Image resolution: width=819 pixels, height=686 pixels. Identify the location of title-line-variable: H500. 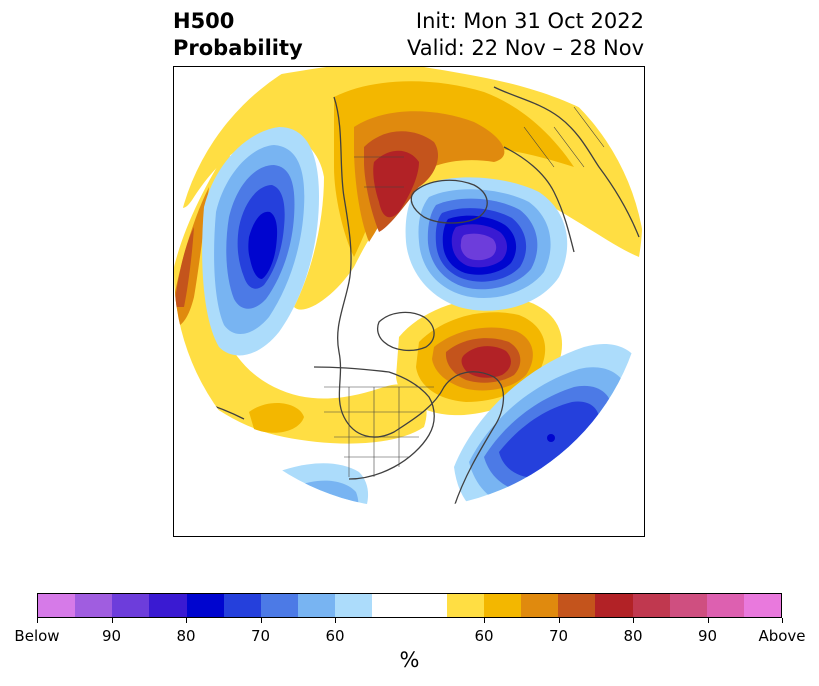
(204, 21).